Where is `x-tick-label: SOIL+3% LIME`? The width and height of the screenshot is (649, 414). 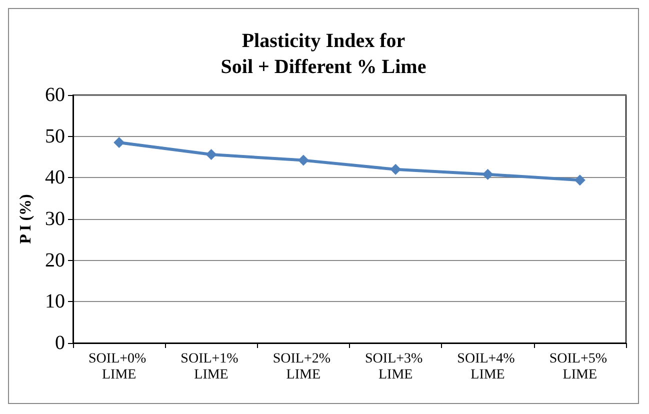
x-tick-label: SOIL+3% LIME is located at coordinates (395, 367).